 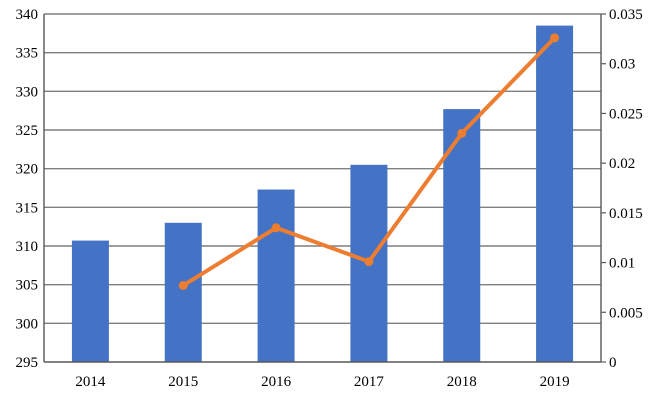 What do you see at coordinates (276, 275) in the screenshot?
I see `bar-2016` at bounding box center [276, 275].